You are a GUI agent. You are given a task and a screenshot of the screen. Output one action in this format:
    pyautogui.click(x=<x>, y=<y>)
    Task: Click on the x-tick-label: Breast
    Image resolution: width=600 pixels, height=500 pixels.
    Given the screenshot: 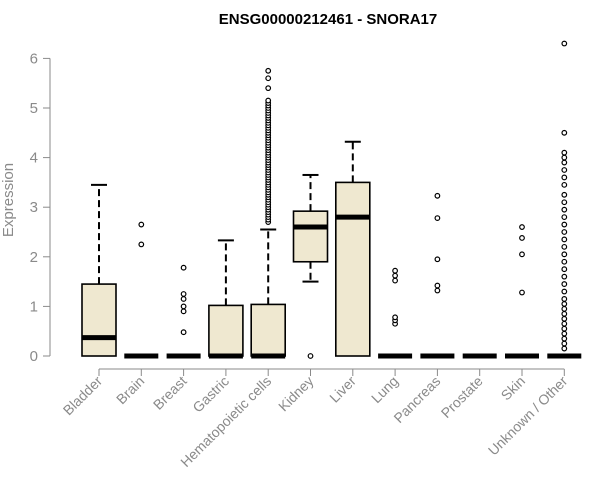 What is the action you would take?
    pyautogui.click(x=170, y=393)
    